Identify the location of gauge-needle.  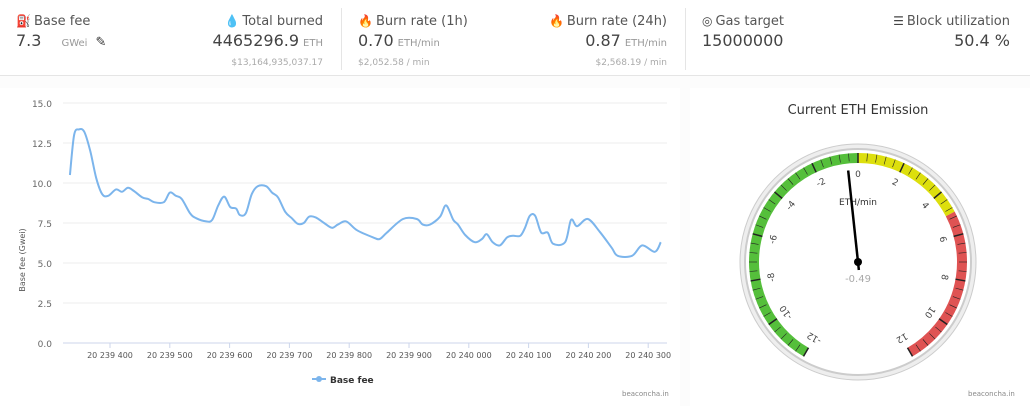
(853, 220).